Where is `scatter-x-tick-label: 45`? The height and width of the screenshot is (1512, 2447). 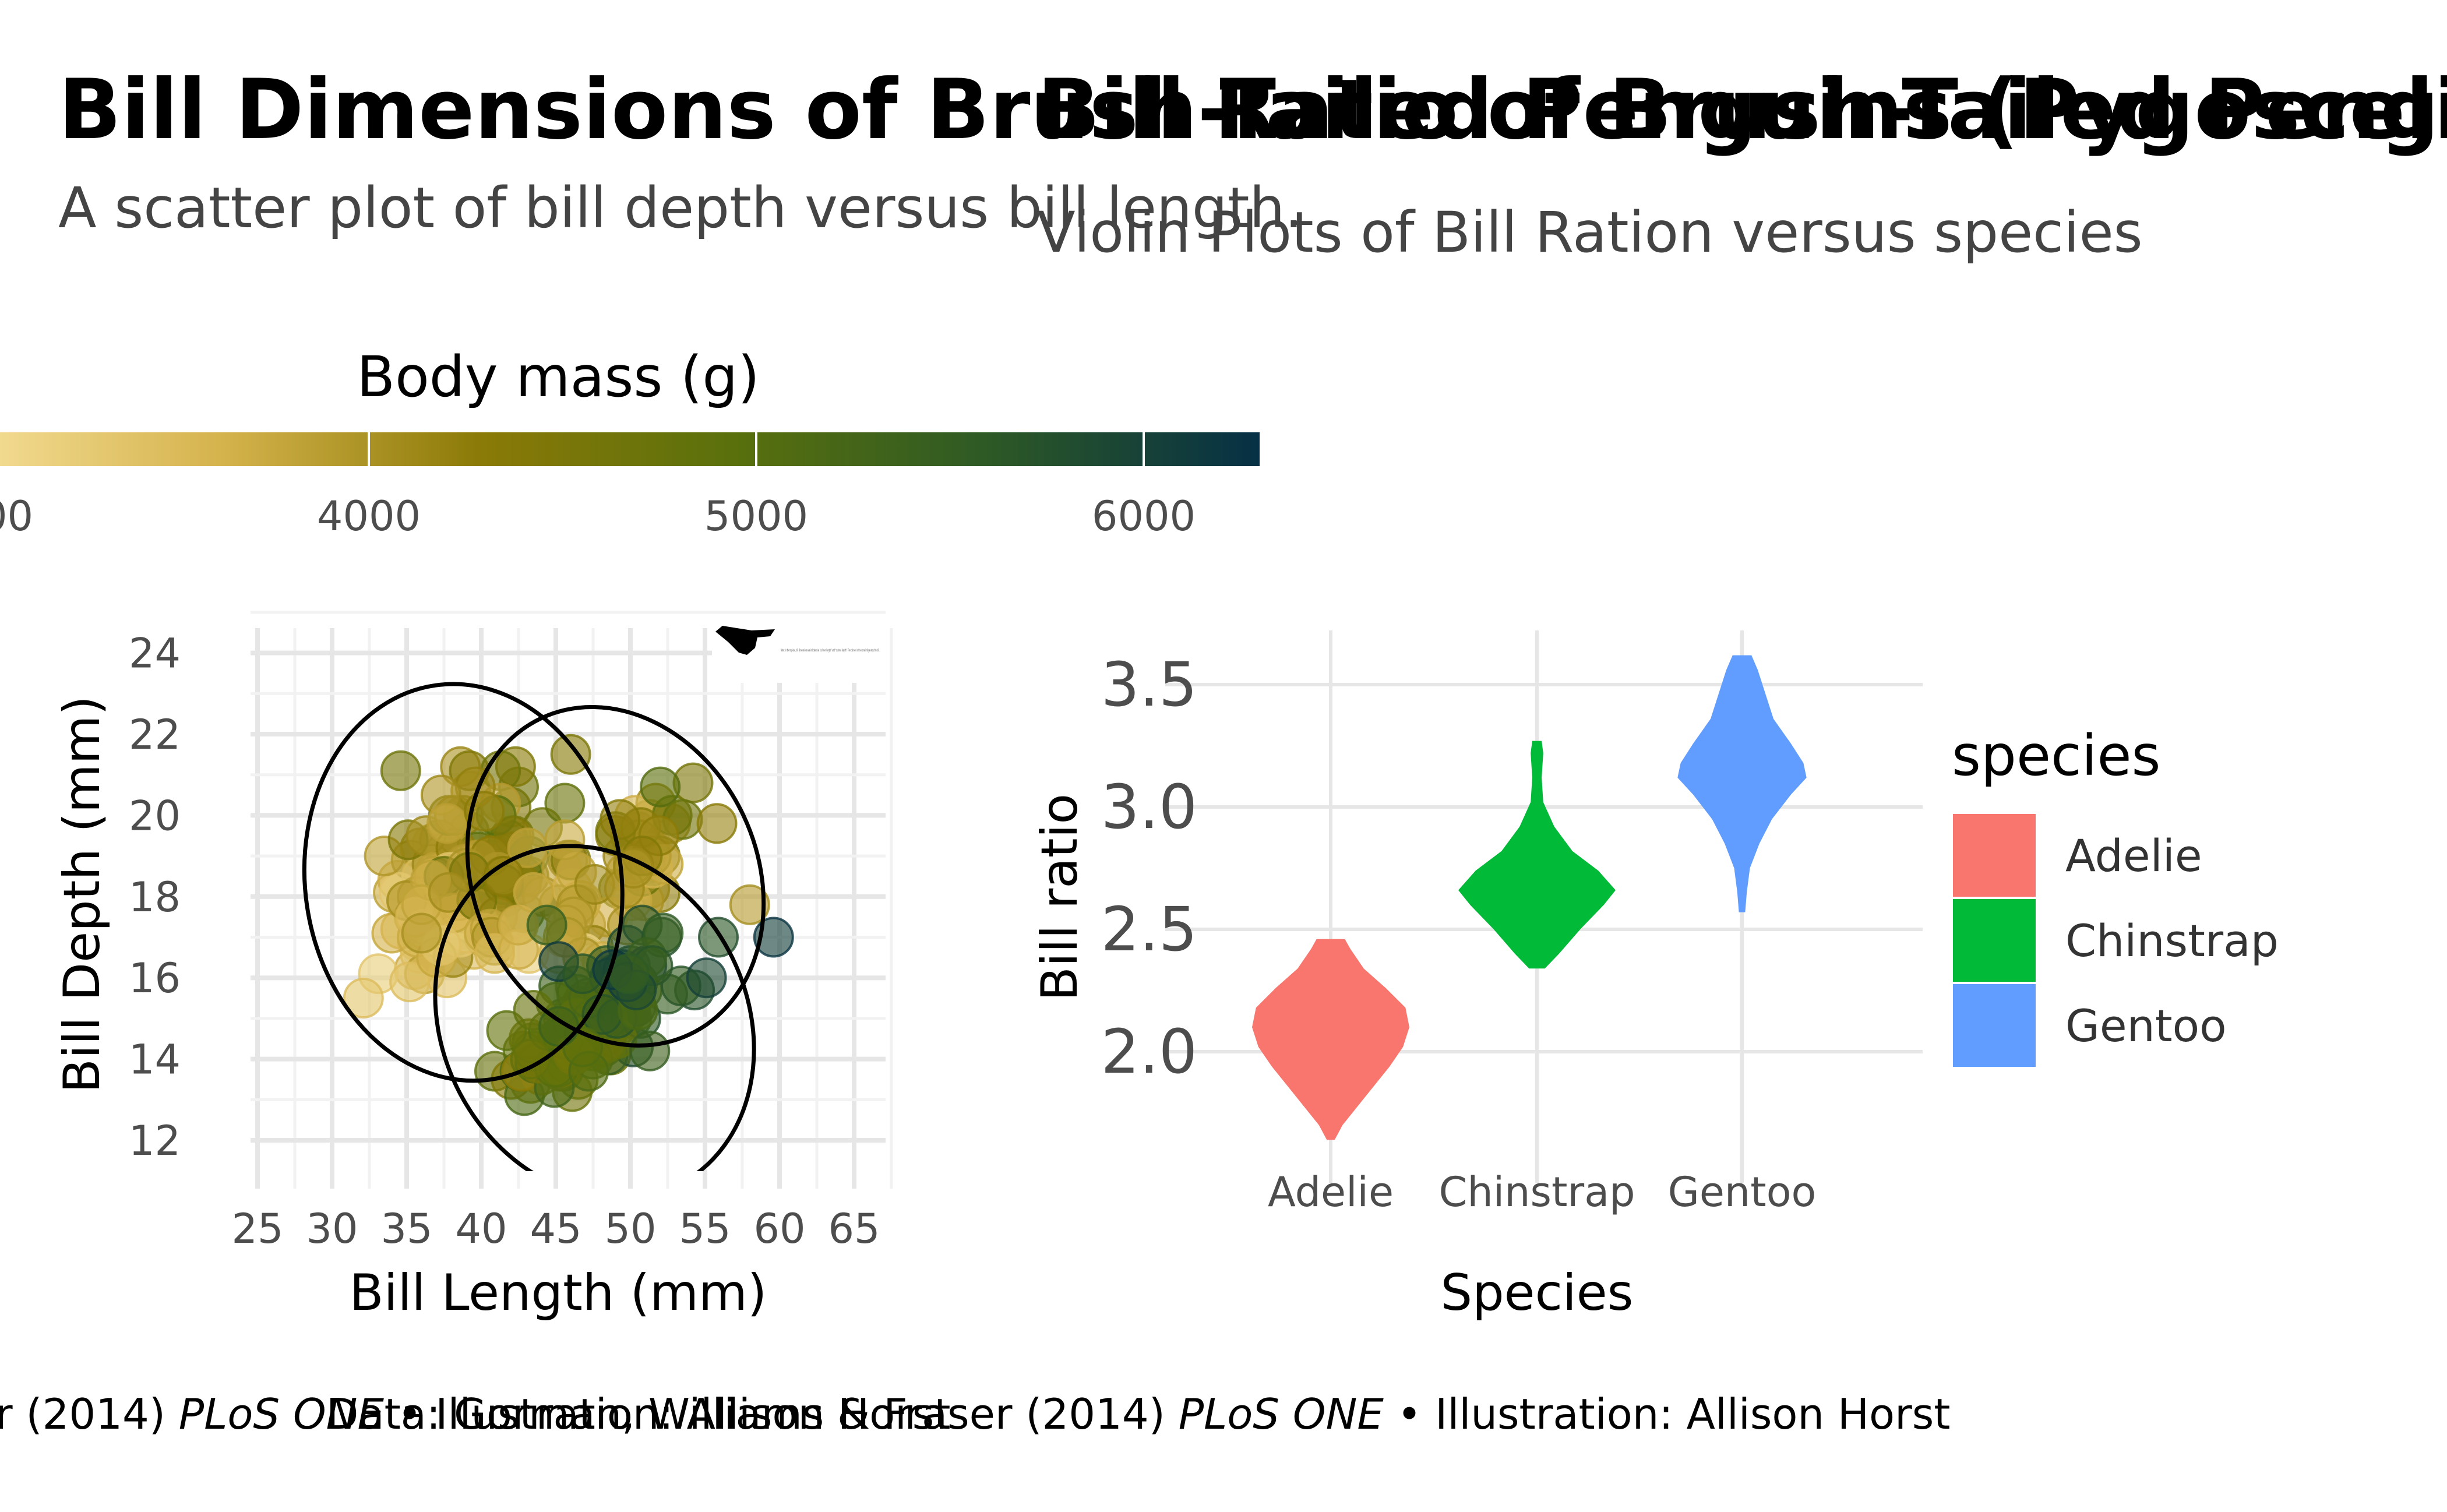 scatter-x-tick-label: 45 is located at coordinates (555, 1229).